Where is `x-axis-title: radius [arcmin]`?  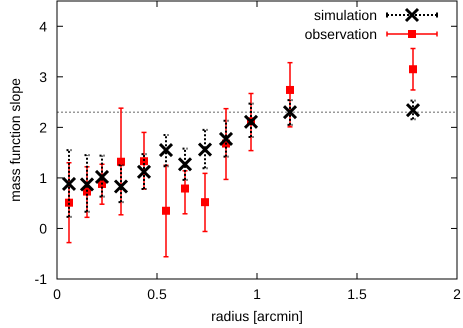
x-axis-title: radius [arcmin] is located at coordinates (257, 316).